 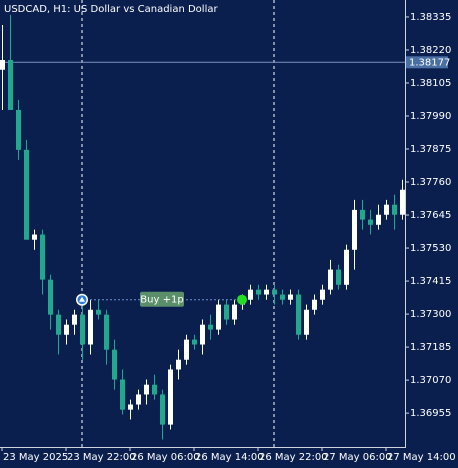 What do you see at coordinates (430, 380) in the screenshot?
I see `y-tick-label: 1.37070` at bounding box center [430, 380].